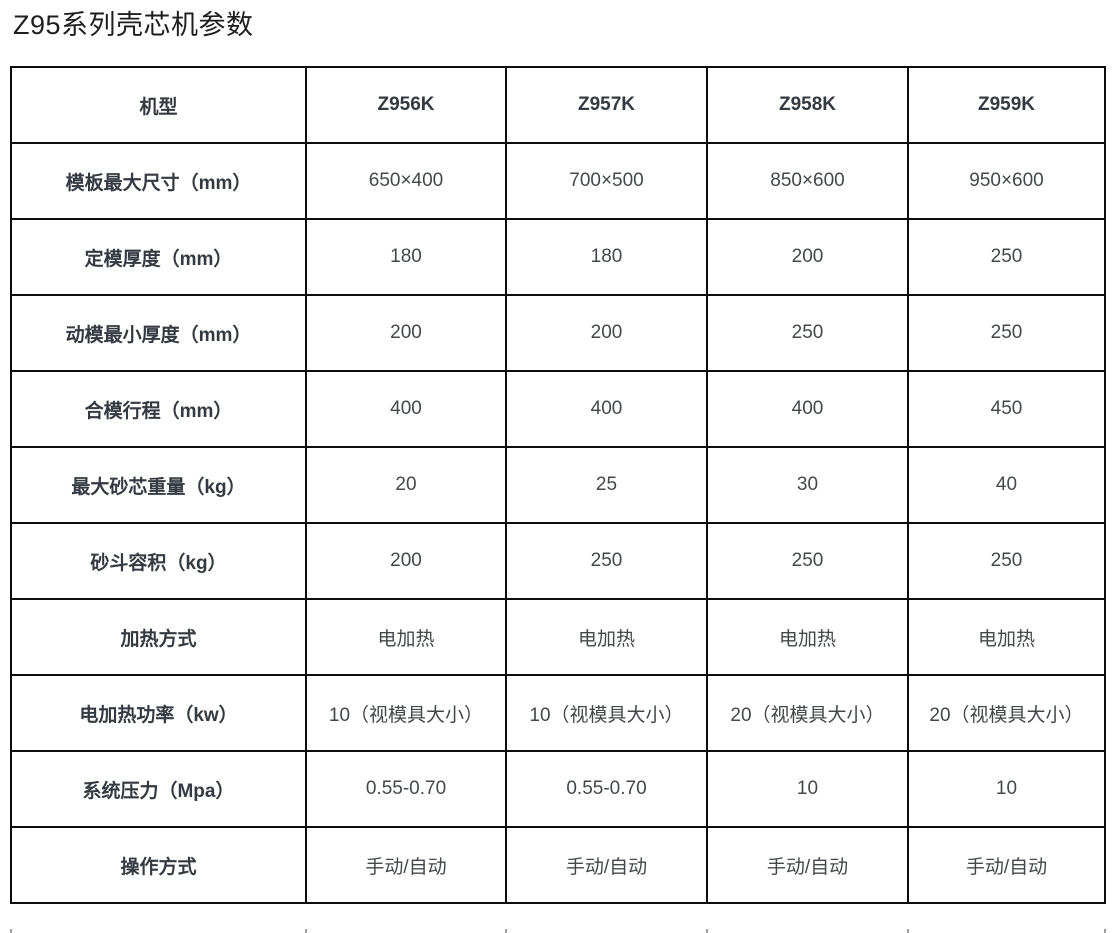  I want to click on row-label: 电加热功率（kw）, so click(158, 713).